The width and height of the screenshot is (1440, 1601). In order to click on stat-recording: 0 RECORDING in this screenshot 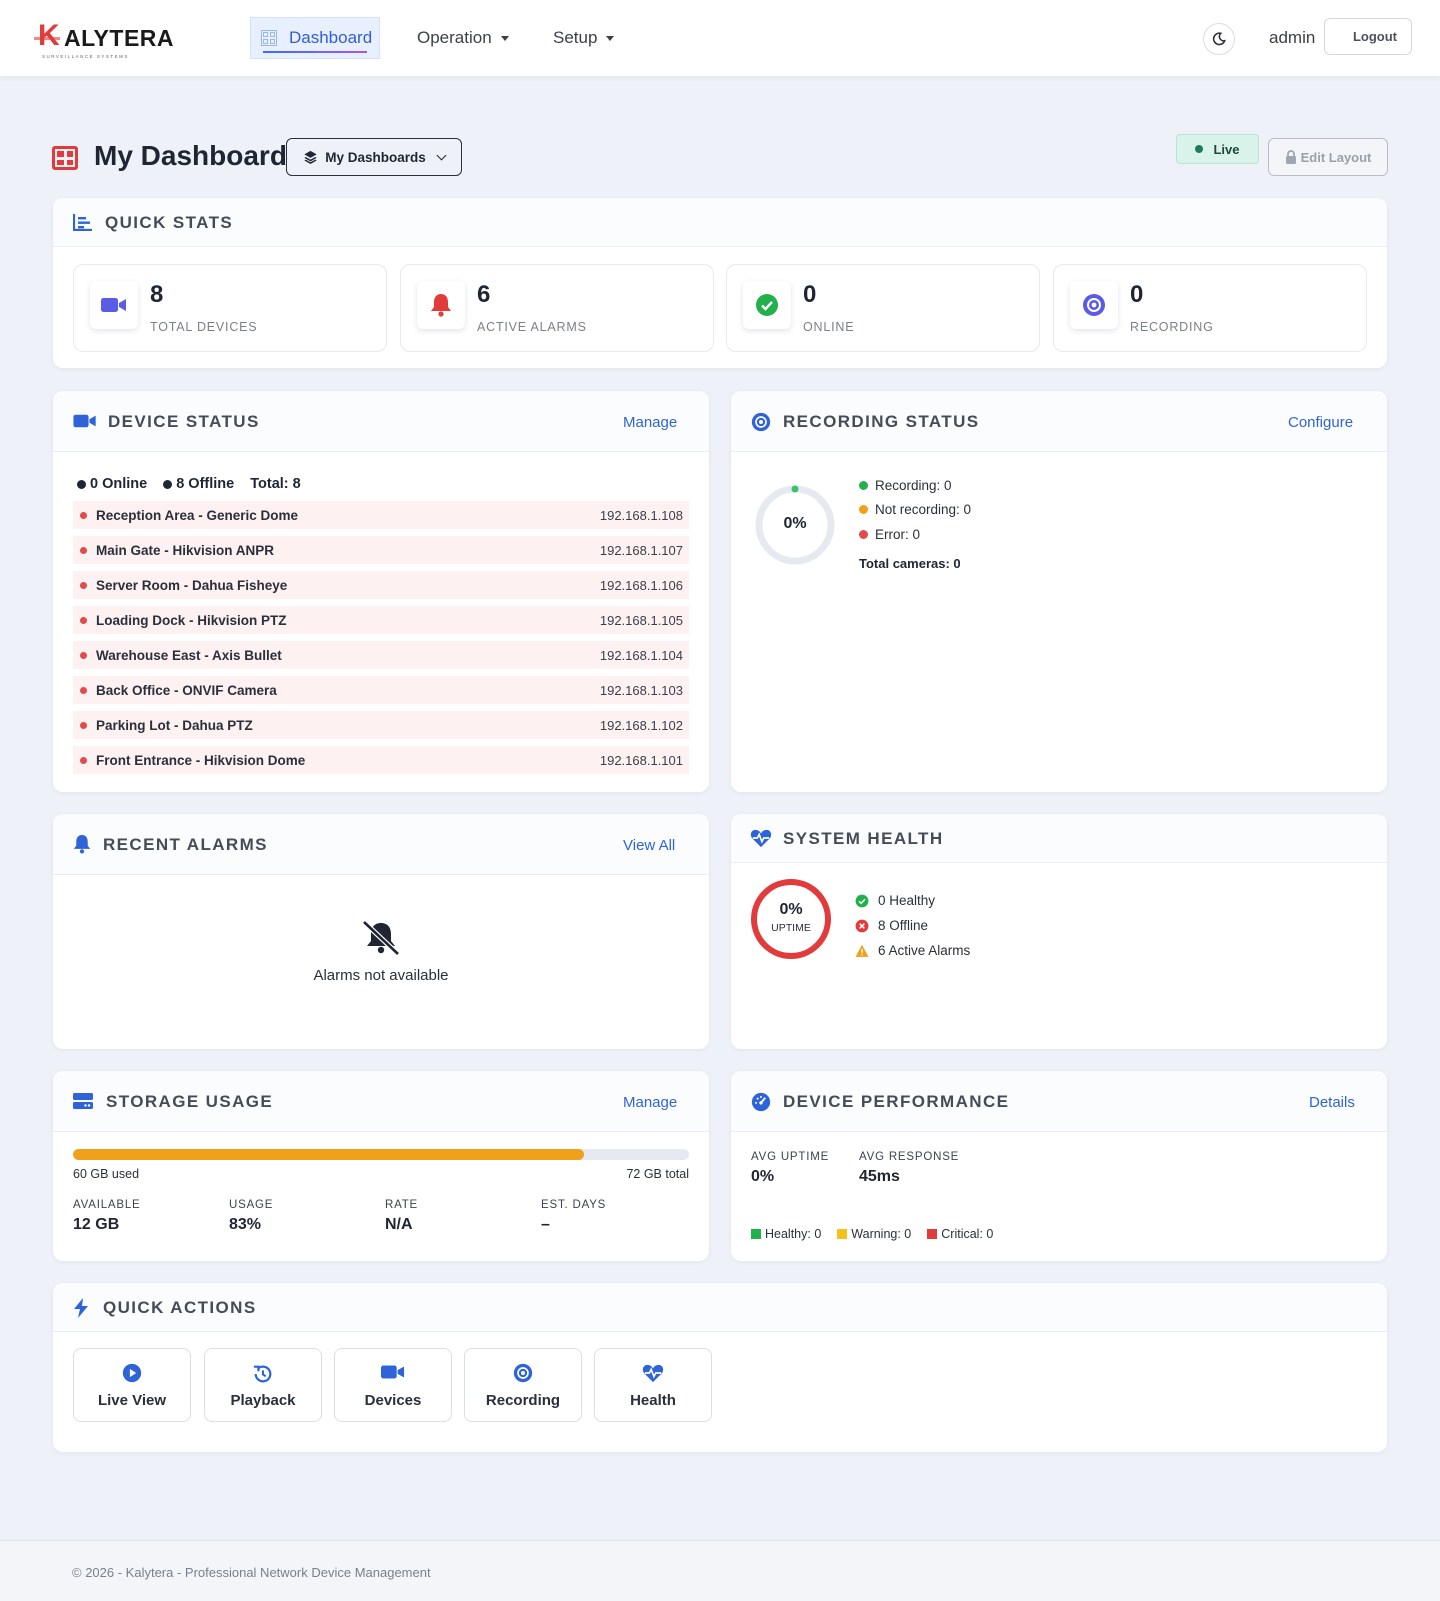, I will do `click(1210, 308)`.